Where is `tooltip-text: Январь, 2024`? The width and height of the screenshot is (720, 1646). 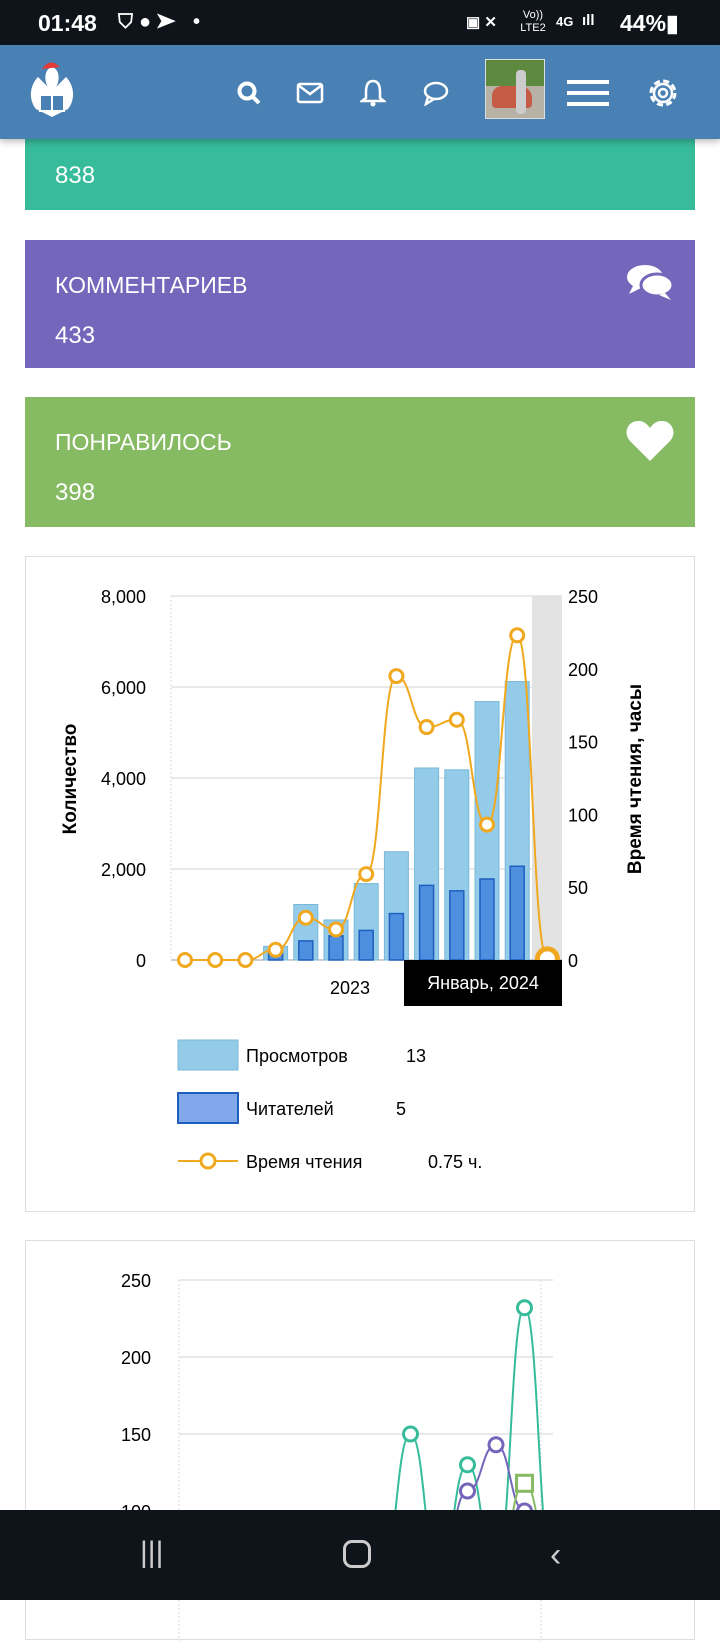 tooltip-text: Январь, 2024 is located at coordinates (483, 983).